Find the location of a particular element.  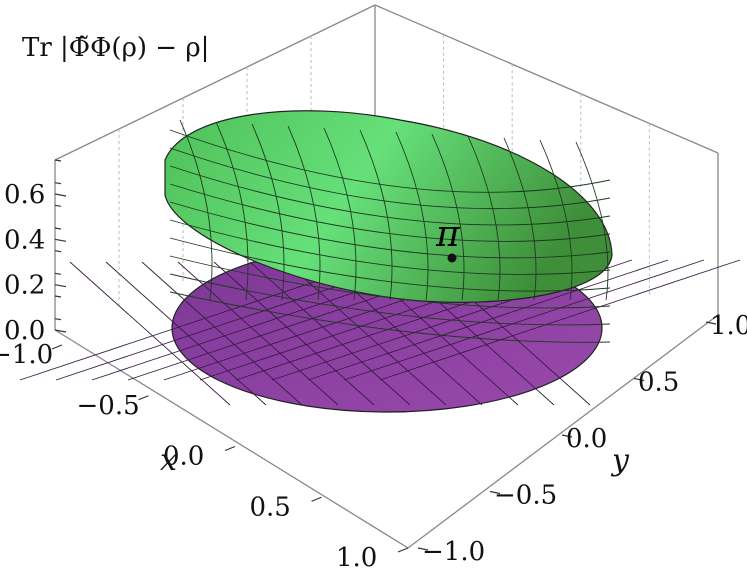

z-axis-label: Tr |Φ̃Φ(ρ) − ρ| is located at coordinates (115, 48).